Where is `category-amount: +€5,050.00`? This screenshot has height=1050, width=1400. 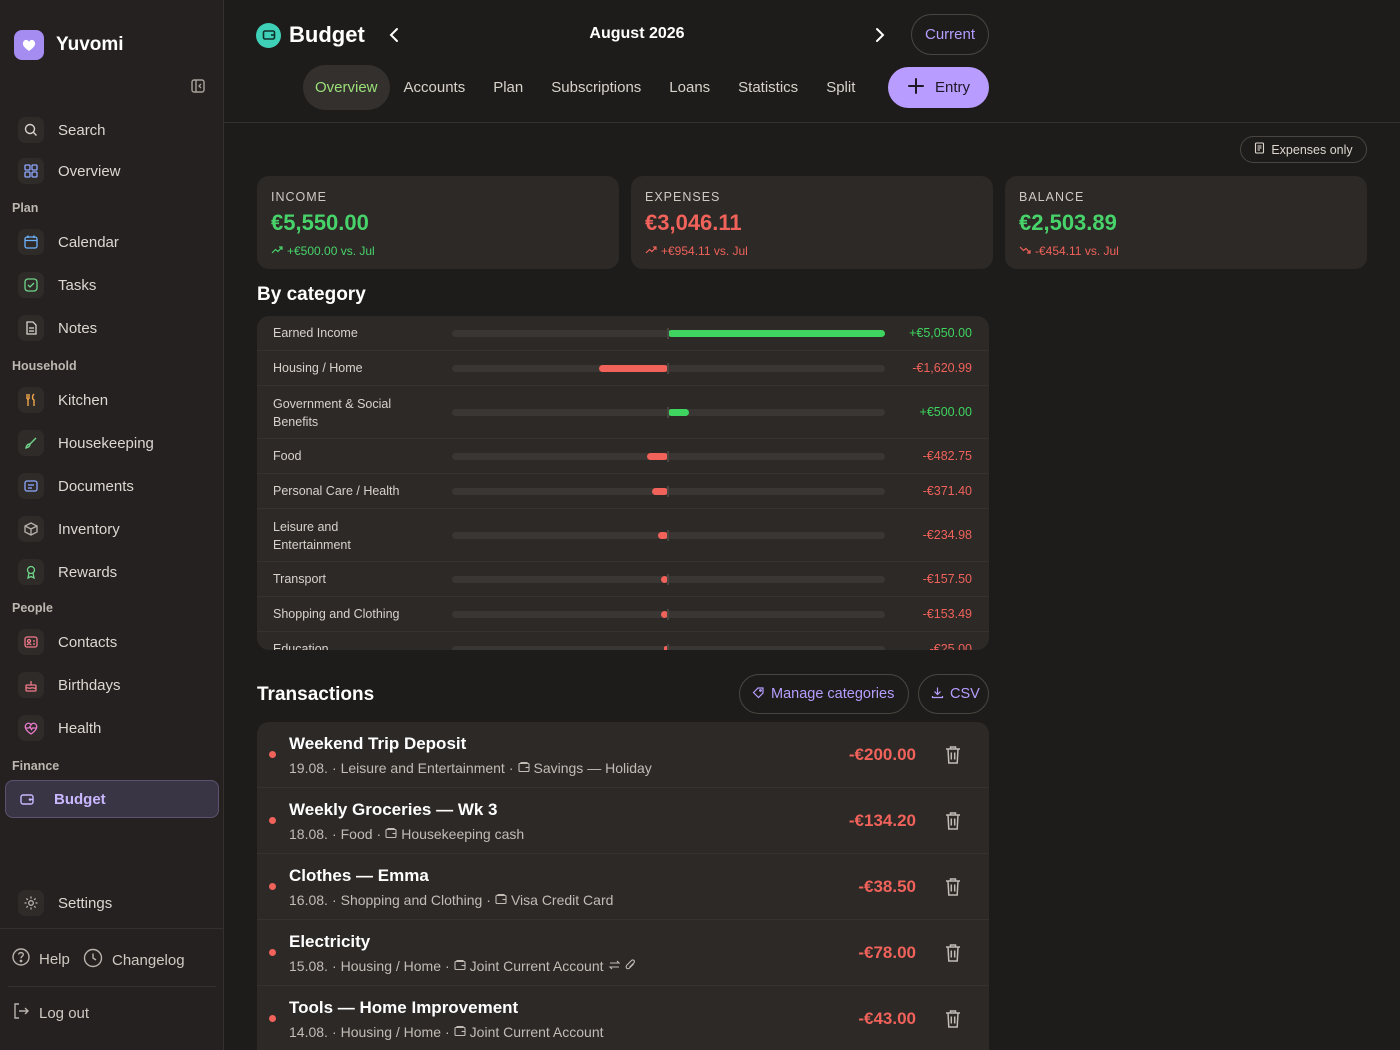
category-amount: +€5,050.00 is located at coordinates (940, 333).